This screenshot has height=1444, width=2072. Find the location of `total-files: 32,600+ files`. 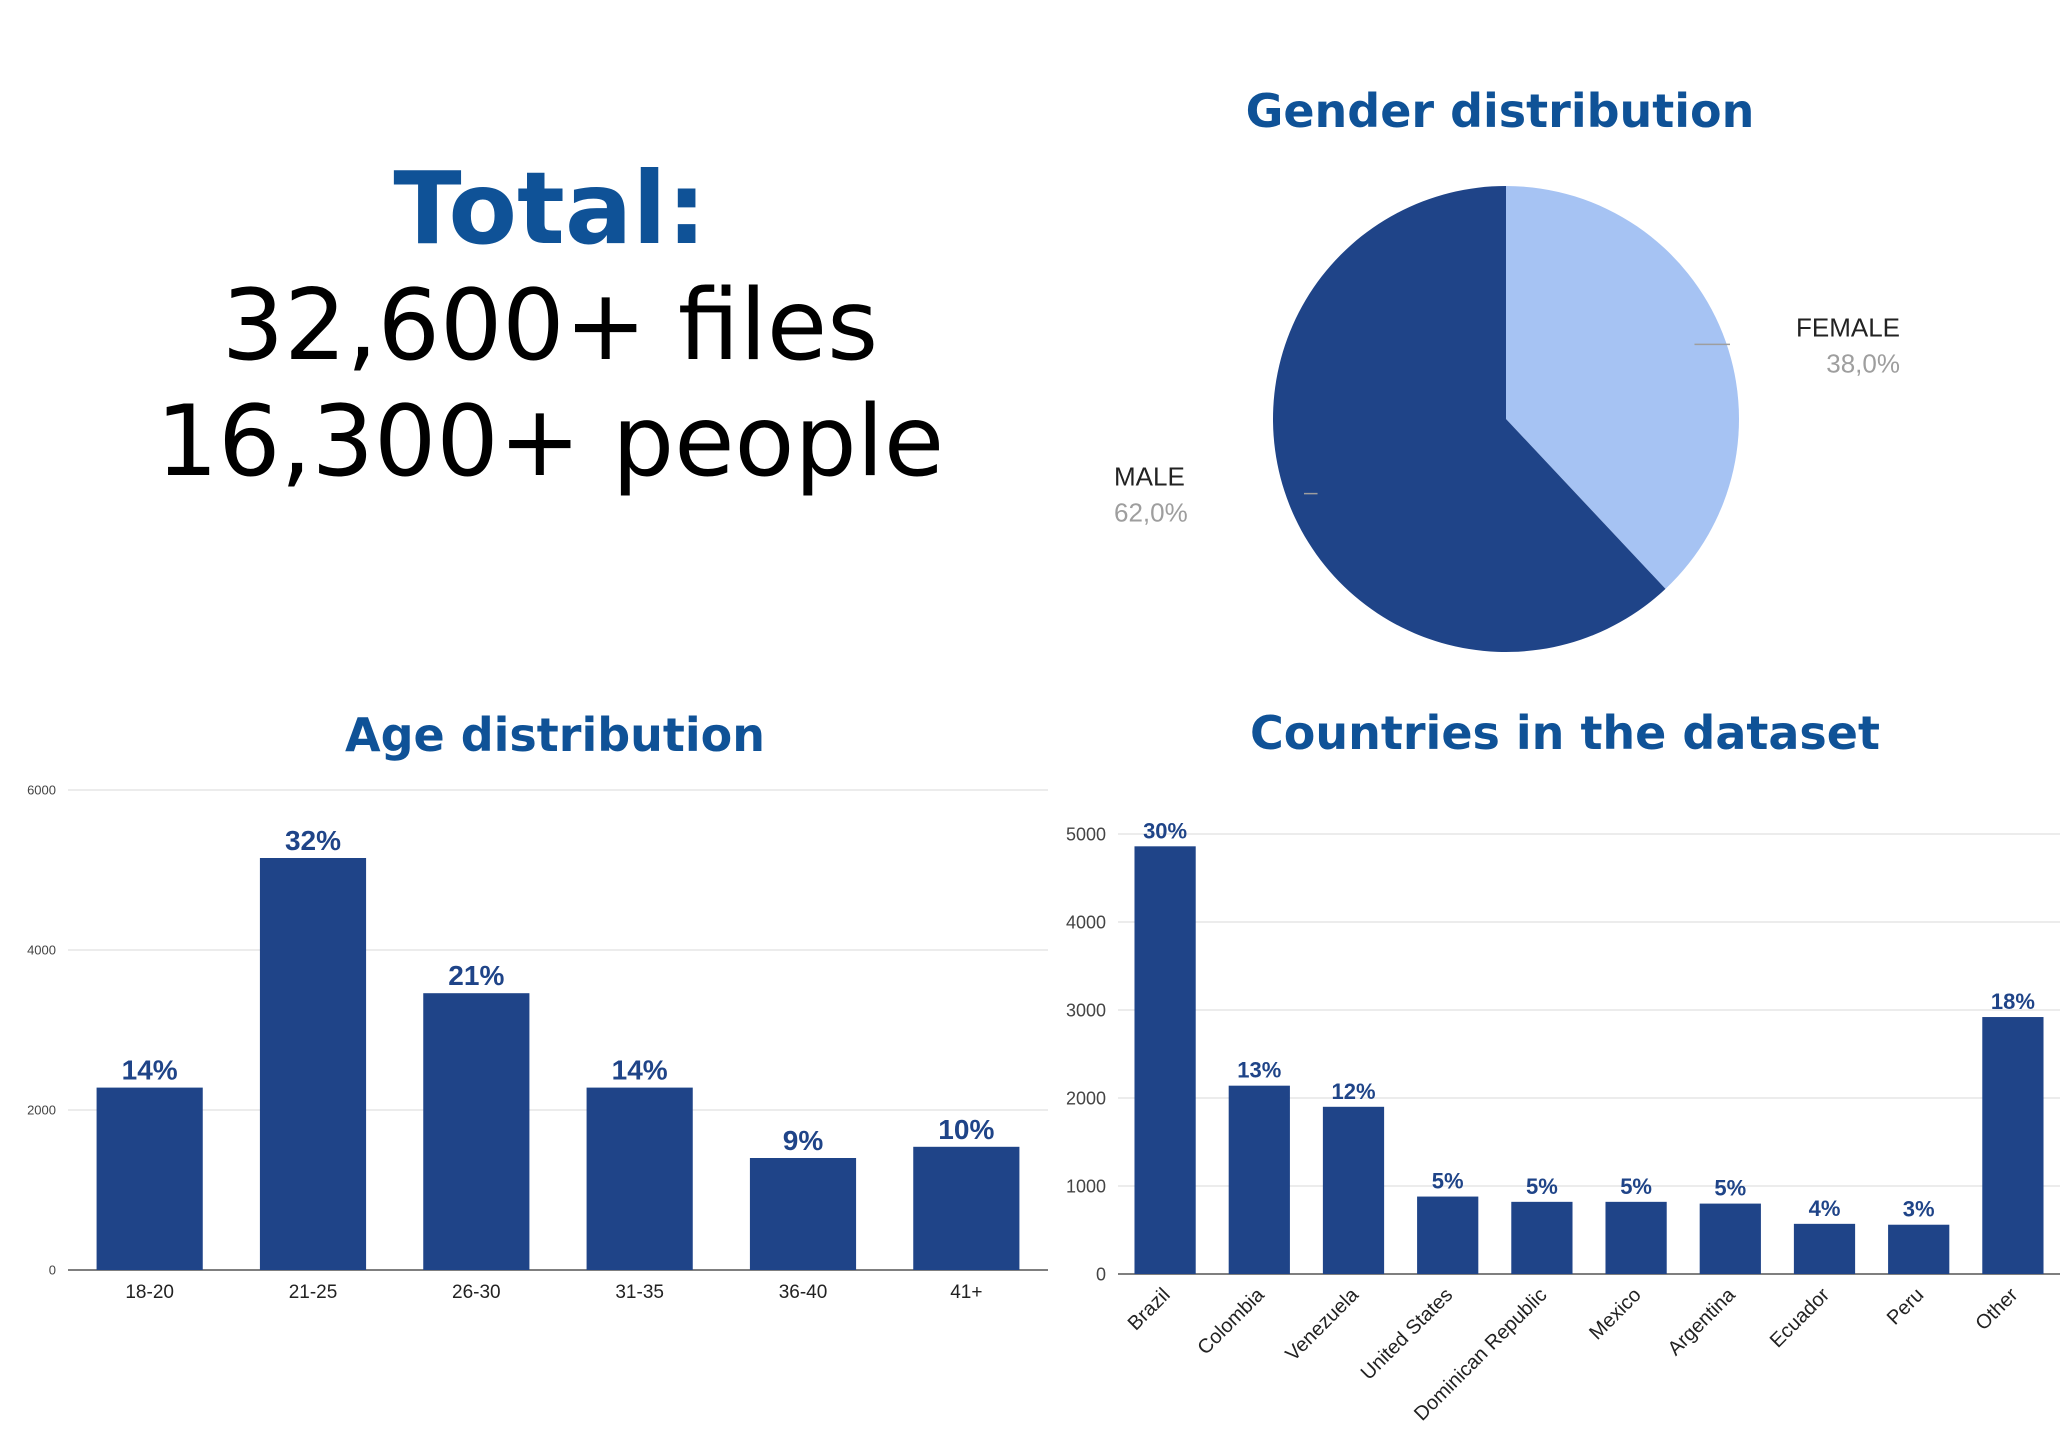

total-files: 32,600+ files is located at coordinates (550, 326).